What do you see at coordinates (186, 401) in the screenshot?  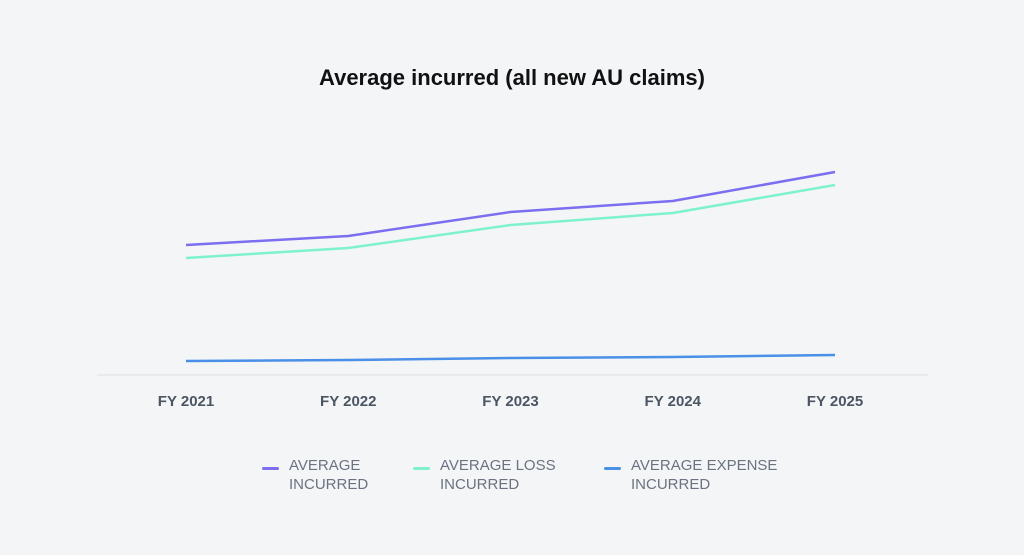 I see `x-tick-label: FY 2021` at bounding box center [186, 401].